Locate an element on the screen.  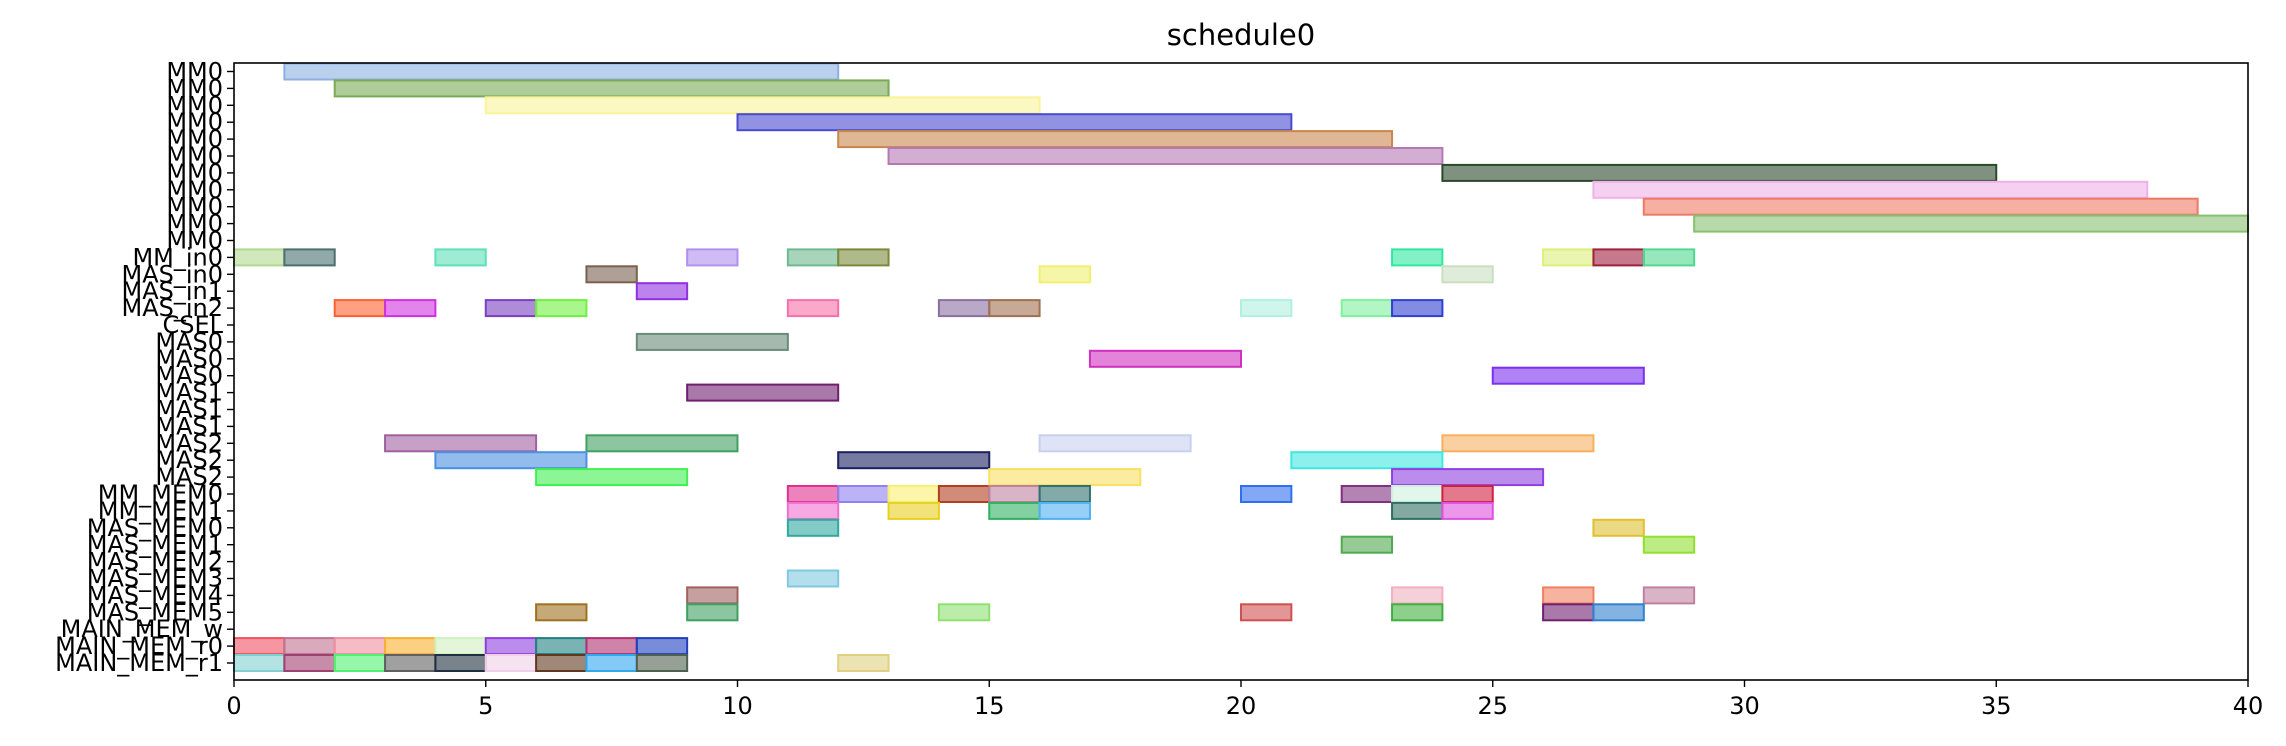
y-tick-label: MAIN_MEM_w is located at coordinates (142, 629).